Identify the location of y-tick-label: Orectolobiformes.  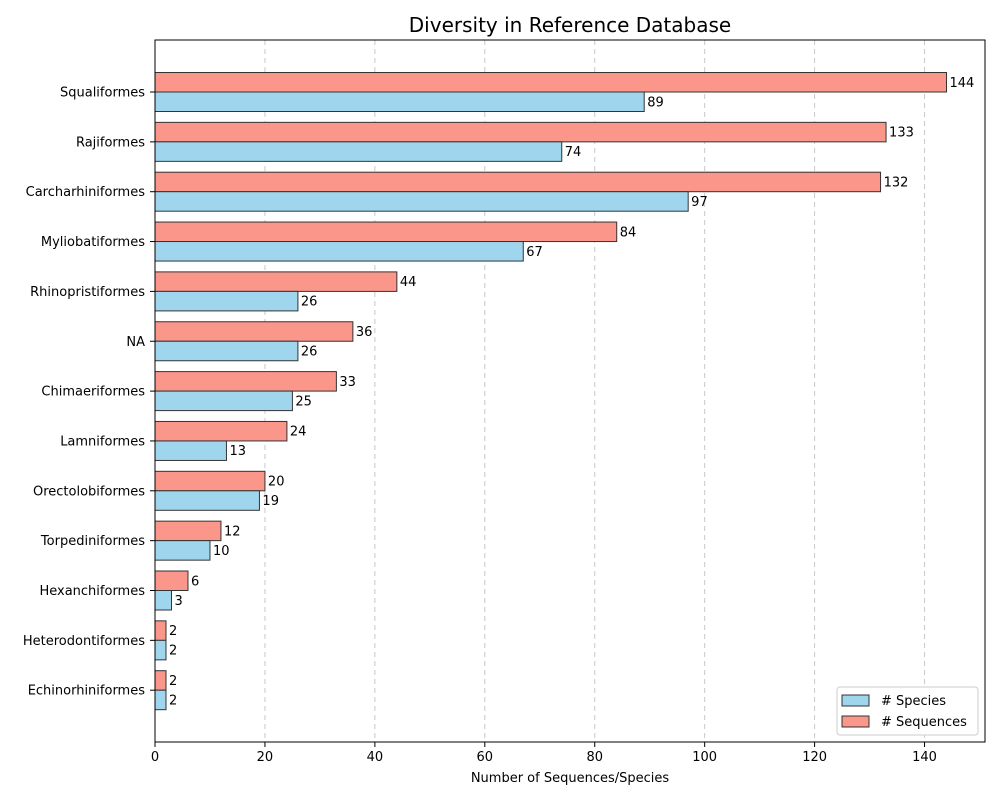
(89, 491).